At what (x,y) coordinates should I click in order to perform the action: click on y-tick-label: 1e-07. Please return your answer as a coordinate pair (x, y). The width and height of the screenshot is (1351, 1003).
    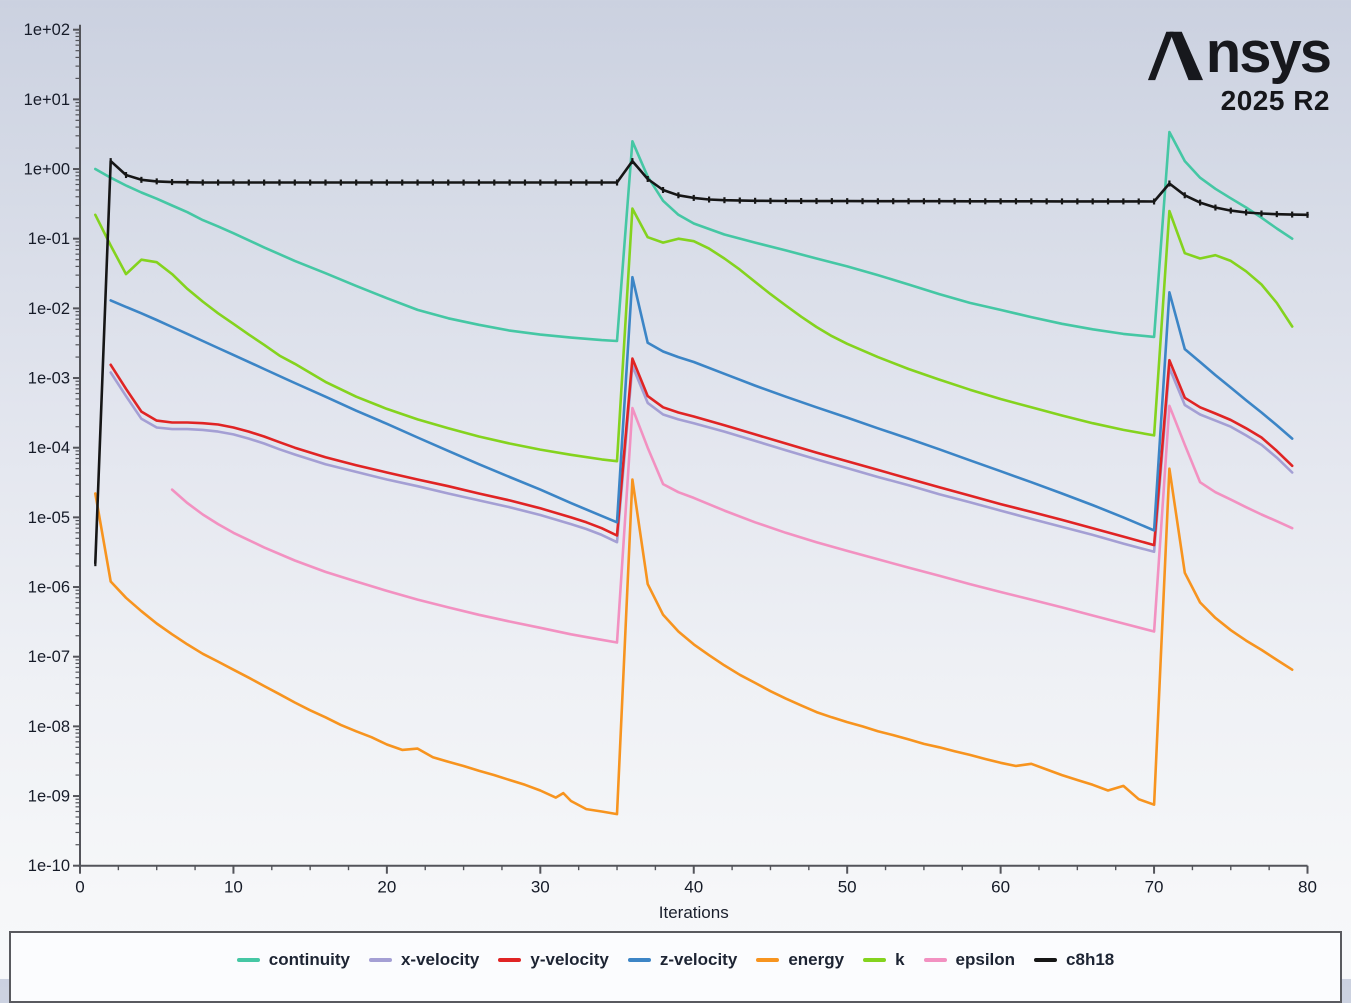
    Looking at the image, I should click on (49, 657).